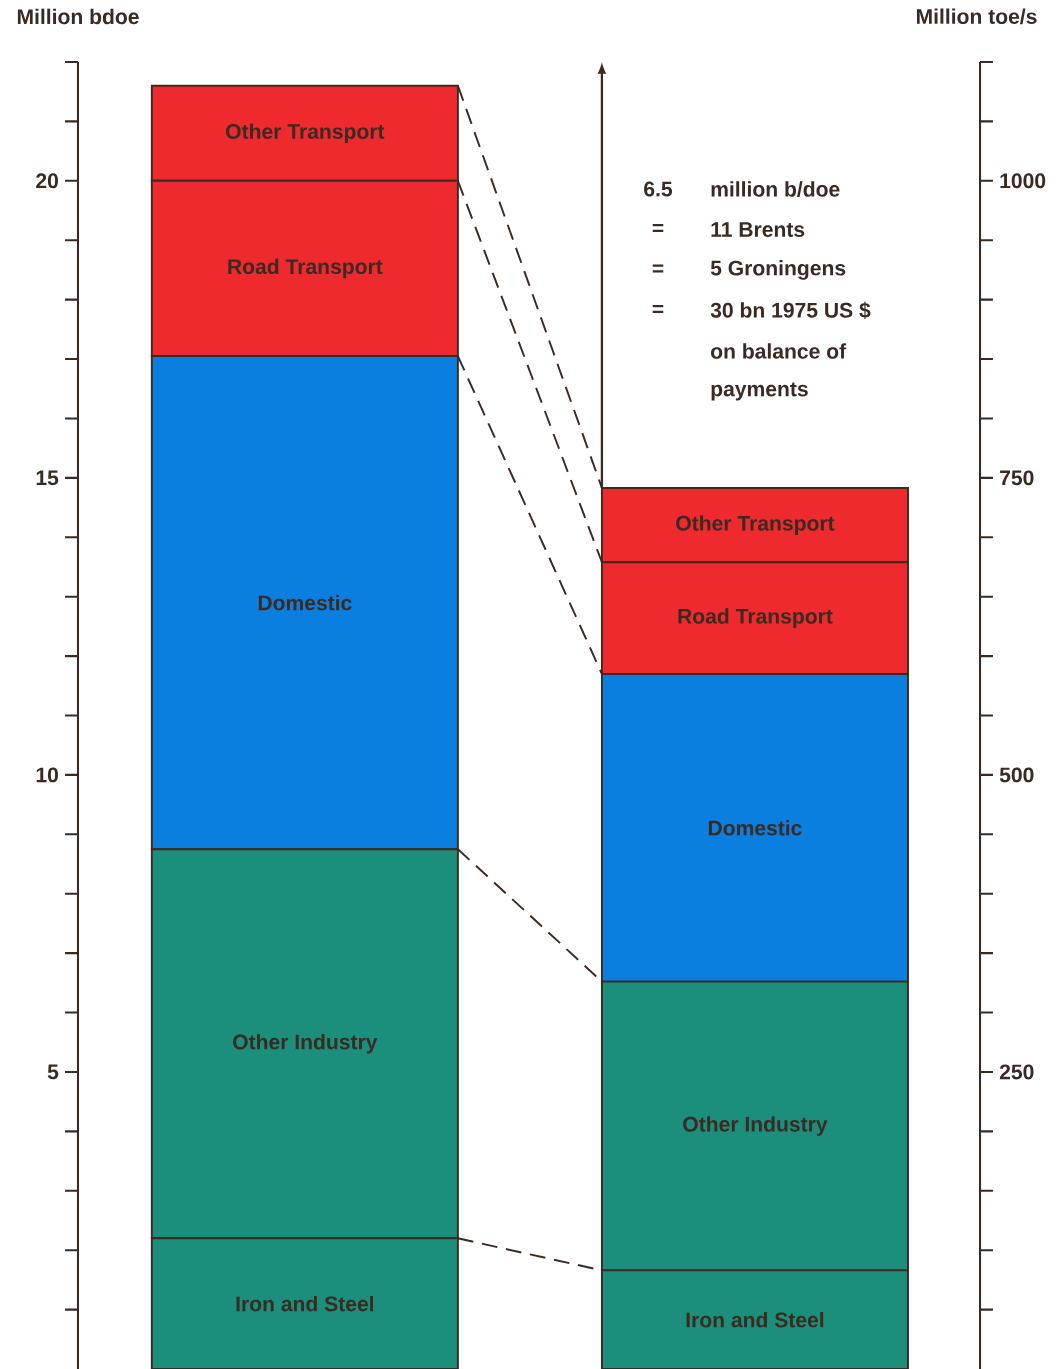  What do you see at coordinates (759, 391) in the screenshot?
I see `annotation: payments` at bounding box center [759, 391].